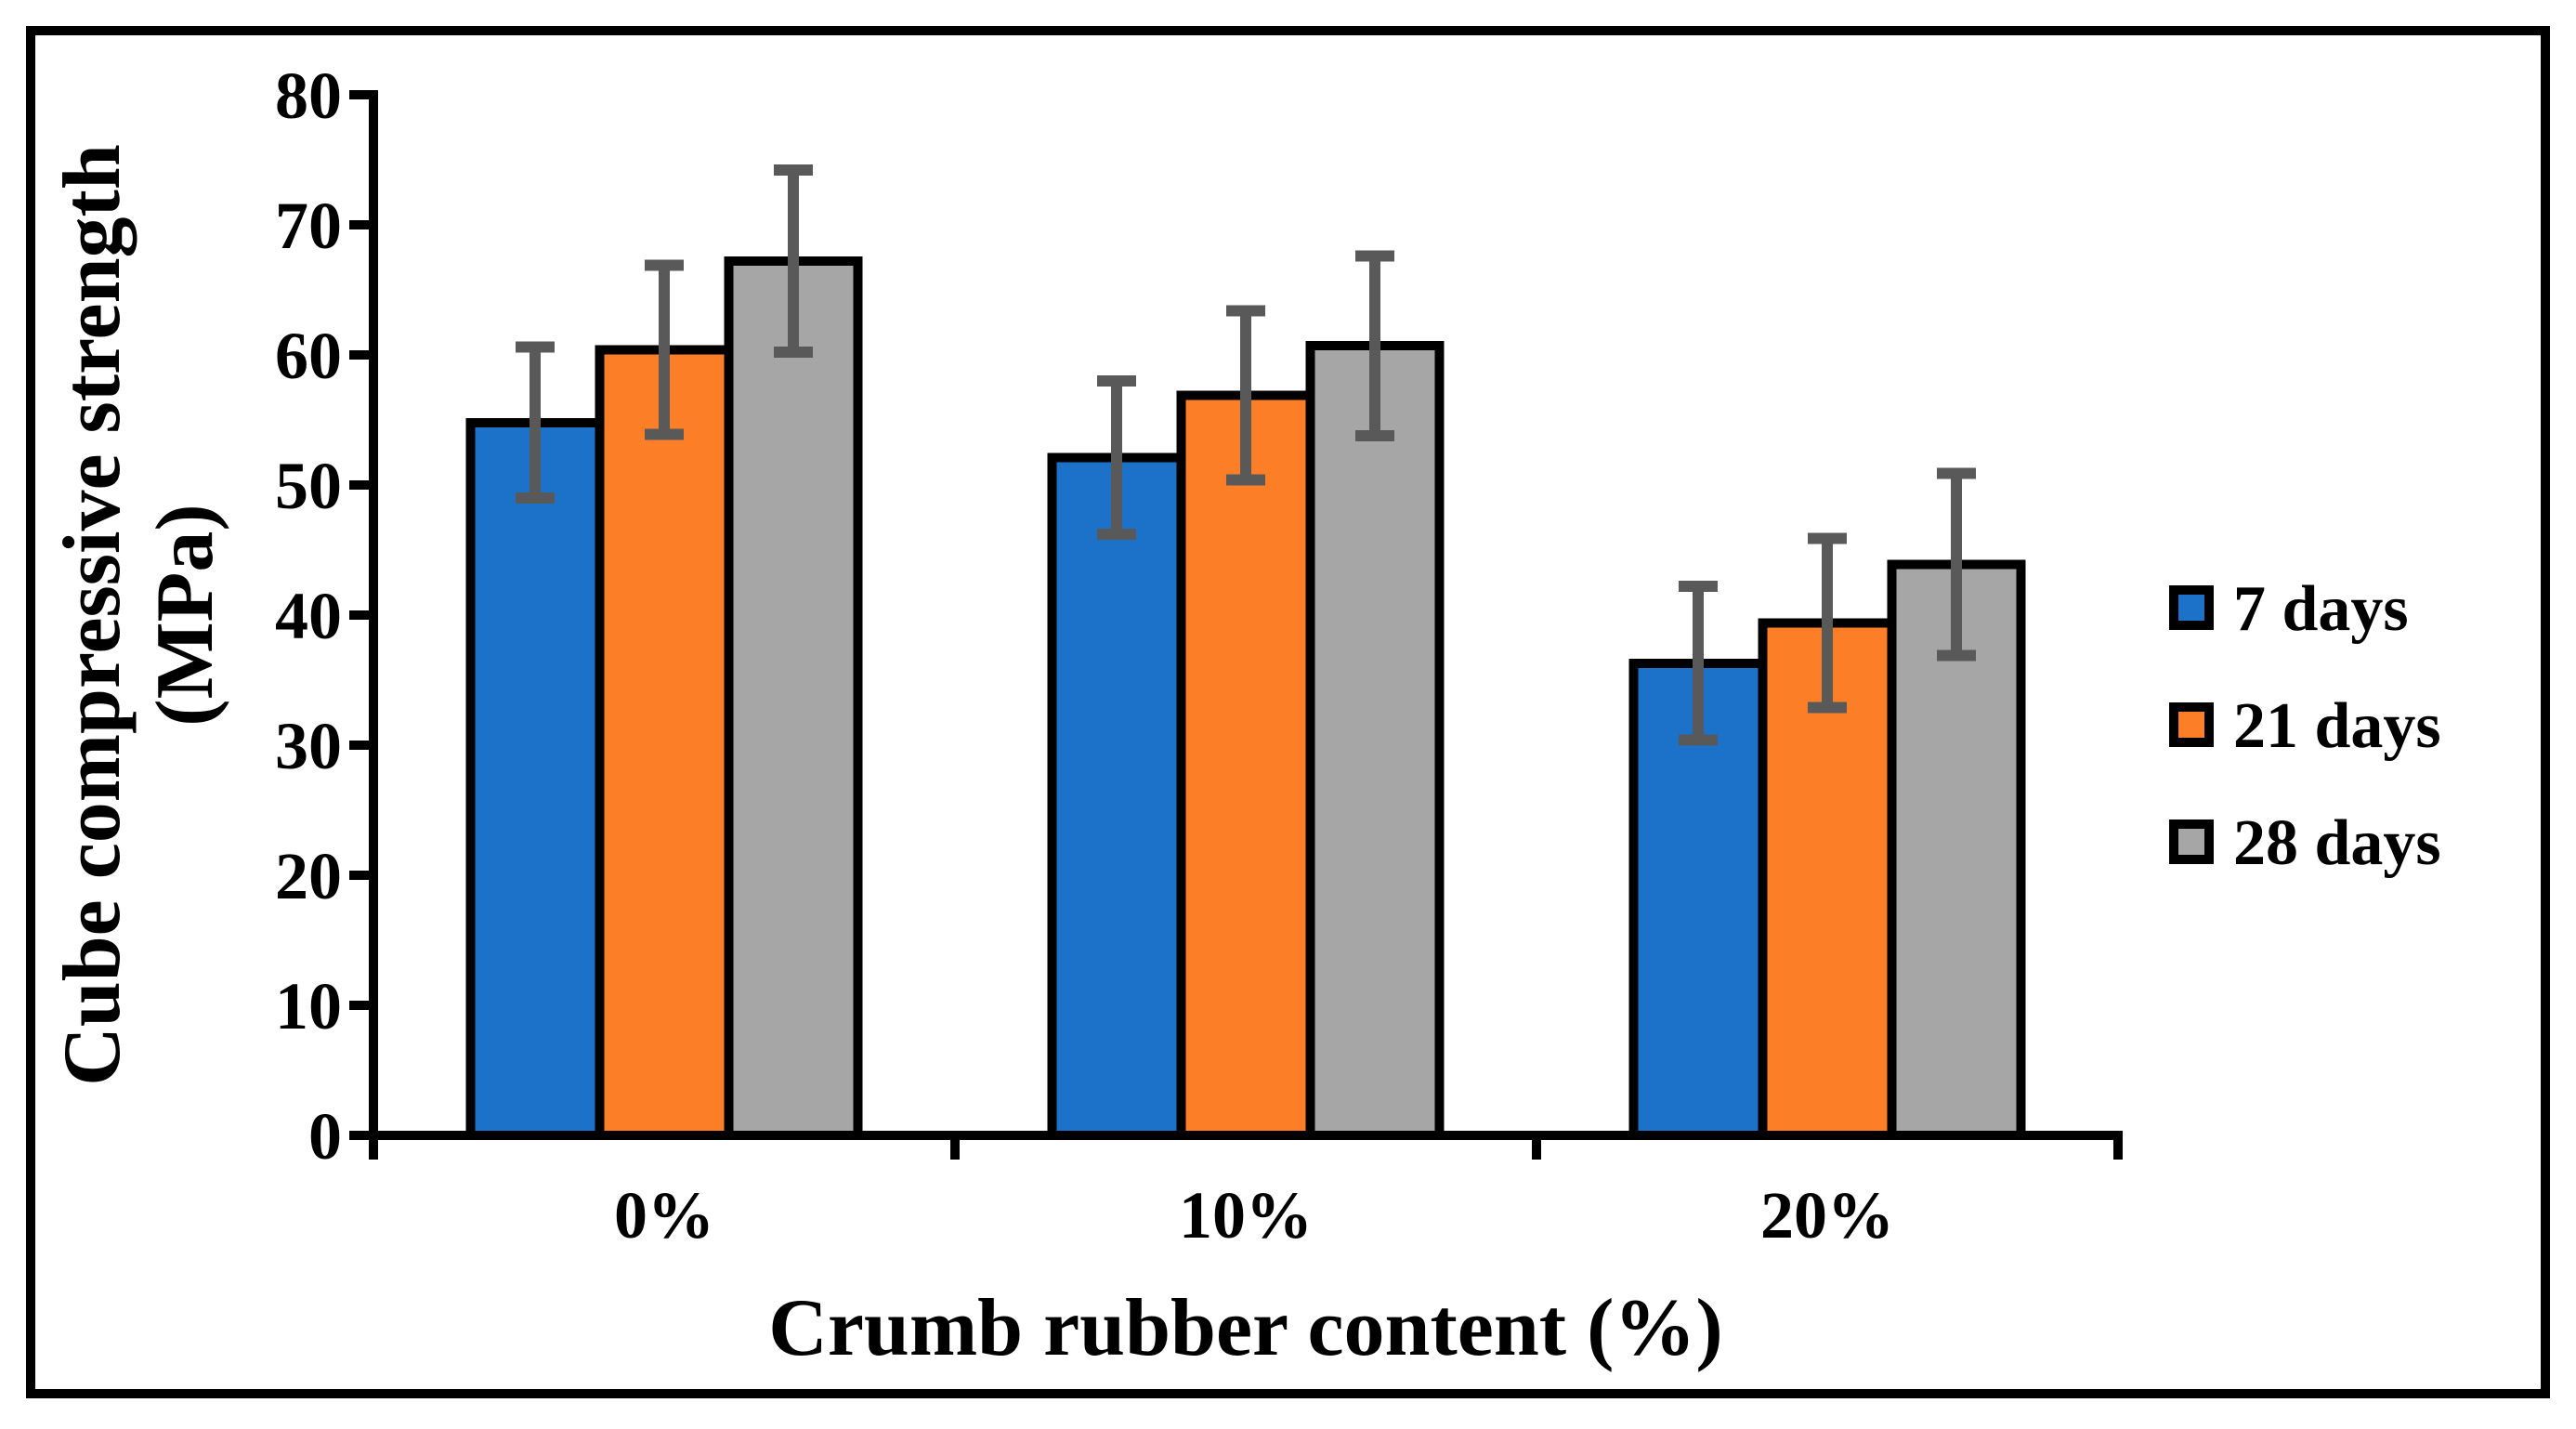 This screenshot has width=2576, height=1429. What do you see at coordinates (1245, 1328) in the screenshot?
I see `x-axis-title: Crumb rubber content (%)` at bounding box center [1245, 1328].